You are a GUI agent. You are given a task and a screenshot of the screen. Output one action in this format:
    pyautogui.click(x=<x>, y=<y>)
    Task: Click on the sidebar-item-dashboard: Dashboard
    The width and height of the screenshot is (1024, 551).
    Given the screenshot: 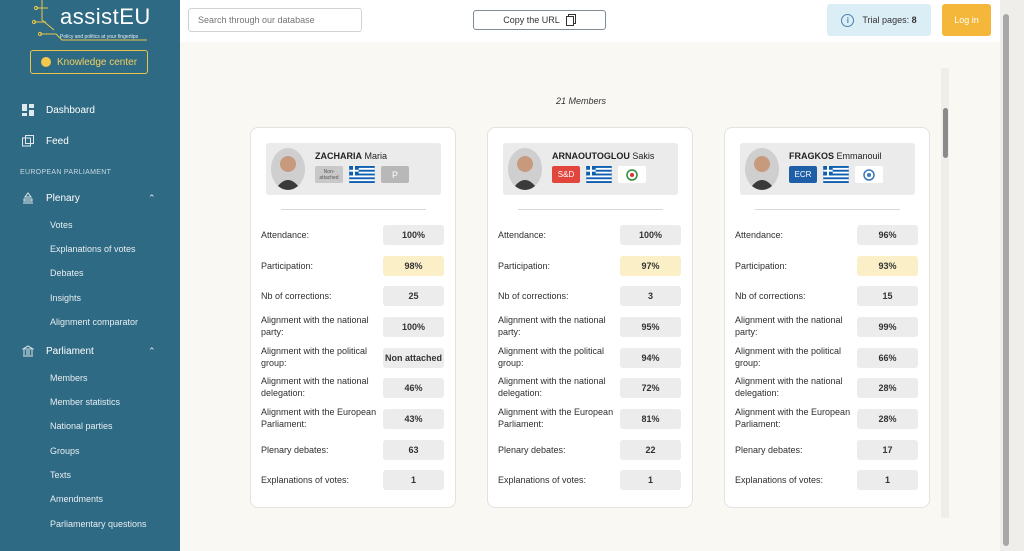 What is the action you would take?
    pyautogui.click(x=58, y=110)
    